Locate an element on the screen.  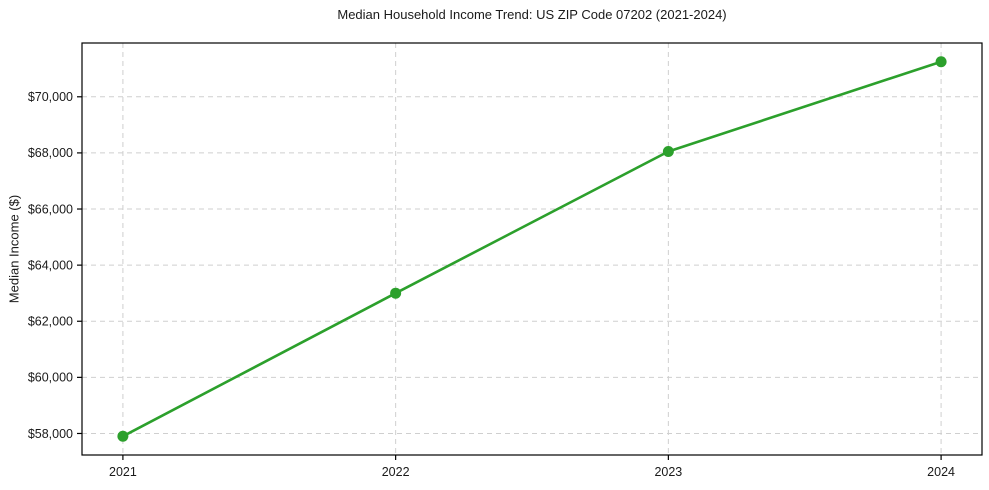
x-tick-label: 2024 is located at coordinates (941, 472).